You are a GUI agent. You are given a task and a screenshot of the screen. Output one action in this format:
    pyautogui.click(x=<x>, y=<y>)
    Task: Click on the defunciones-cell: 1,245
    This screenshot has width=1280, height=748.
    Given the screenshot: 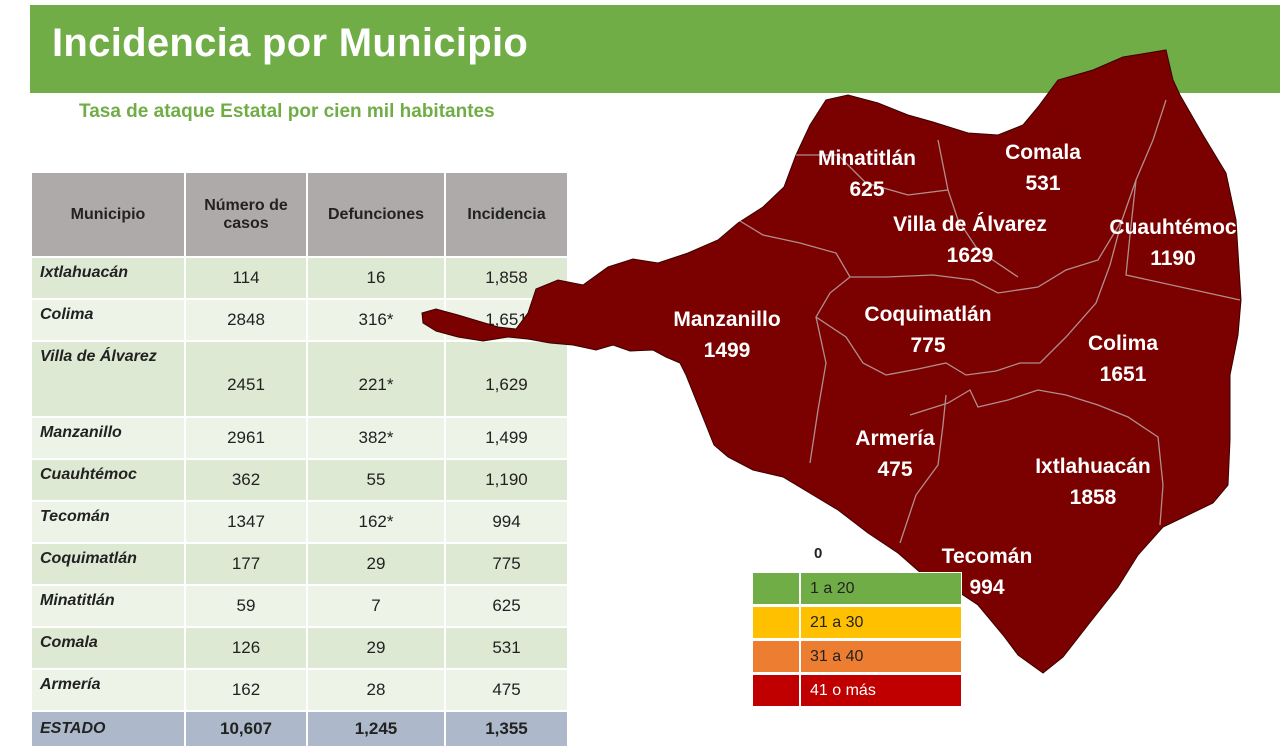 What is the action you would take?
    pyautogui.click(x=376, y=729)
    